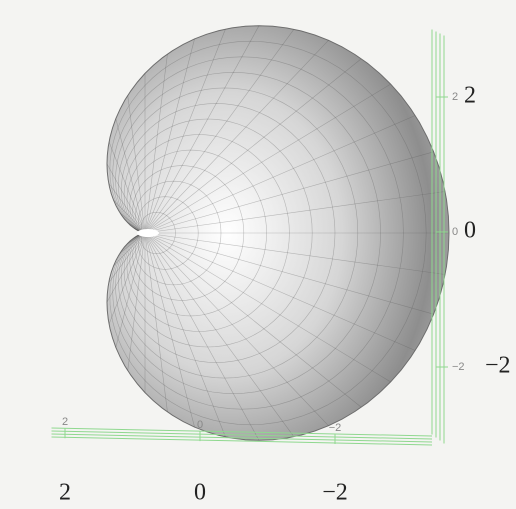  What do you see at coordinates (200, 425) in the screenshot?
I see `x-tick-label-small: 0` at bounding box center [200, 425].